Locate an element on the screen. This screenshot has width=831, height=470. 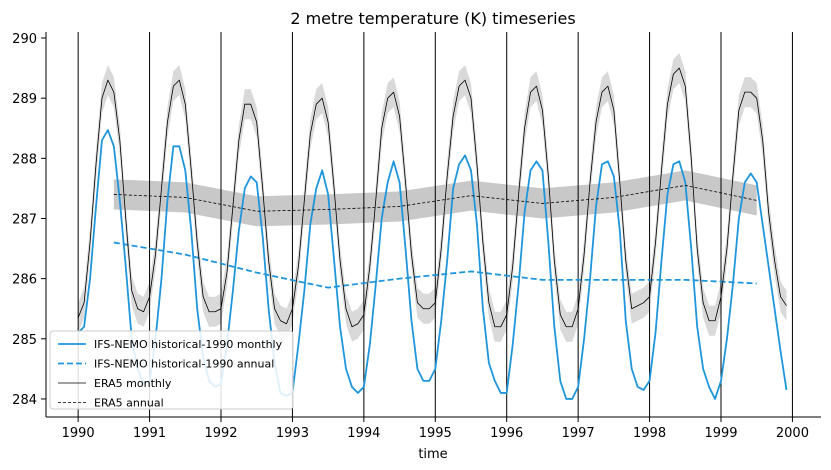
y-tick-label: 290 is located at coordinates (24, 39).